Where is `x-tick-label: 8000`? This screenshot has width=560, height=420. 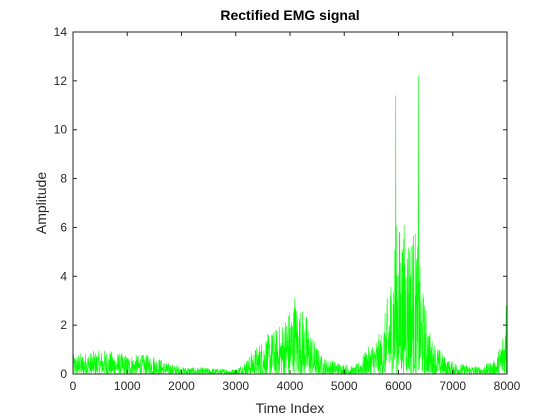 x-tick-label: 8000 is located at coordinates (507, 386).